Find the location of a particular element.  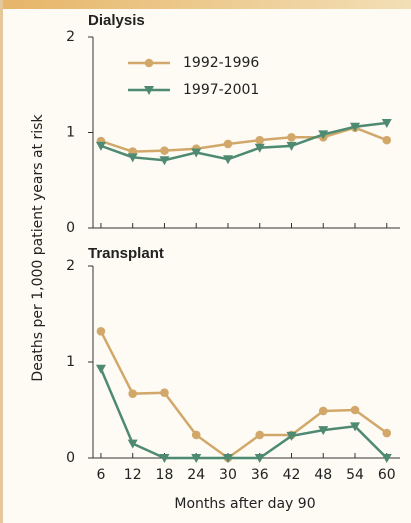

y-axis-label: Deaths per 1,000 patient years at risk is located at coordinates (38, 248).